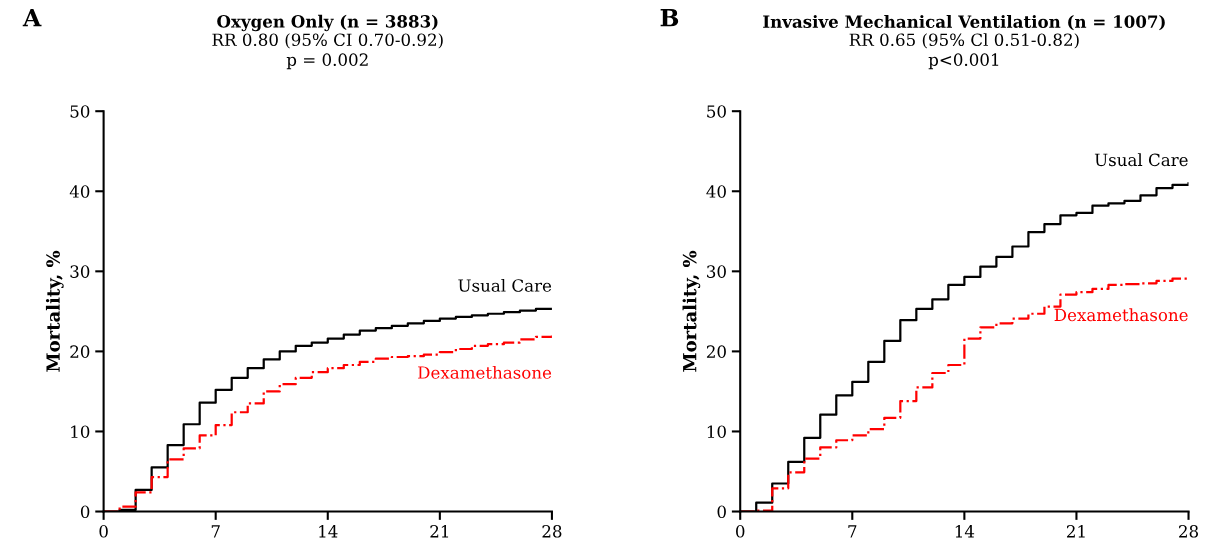 Image resolution: width=1219 pixels, height=556 pixels. Describe the element at coordinates (327, 51) in the screenshot. I see `chart-subtitle: RR 0.80 (95% CI 0.70-0.92) p = 0.002` at that location.